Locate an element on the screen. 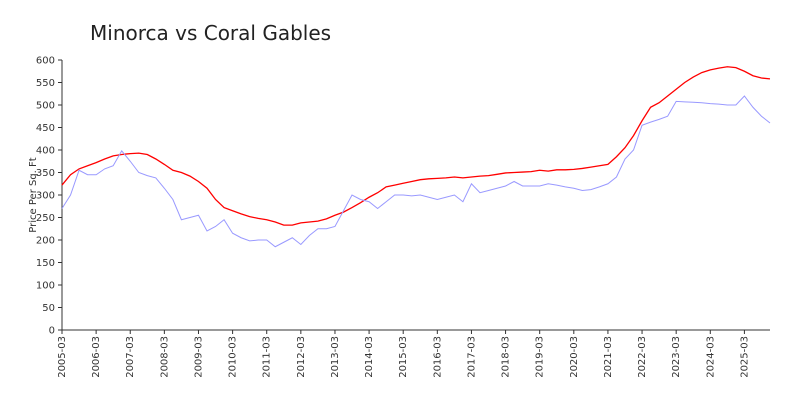  y-tick-label: 150 is located at coordinates (45, 263).